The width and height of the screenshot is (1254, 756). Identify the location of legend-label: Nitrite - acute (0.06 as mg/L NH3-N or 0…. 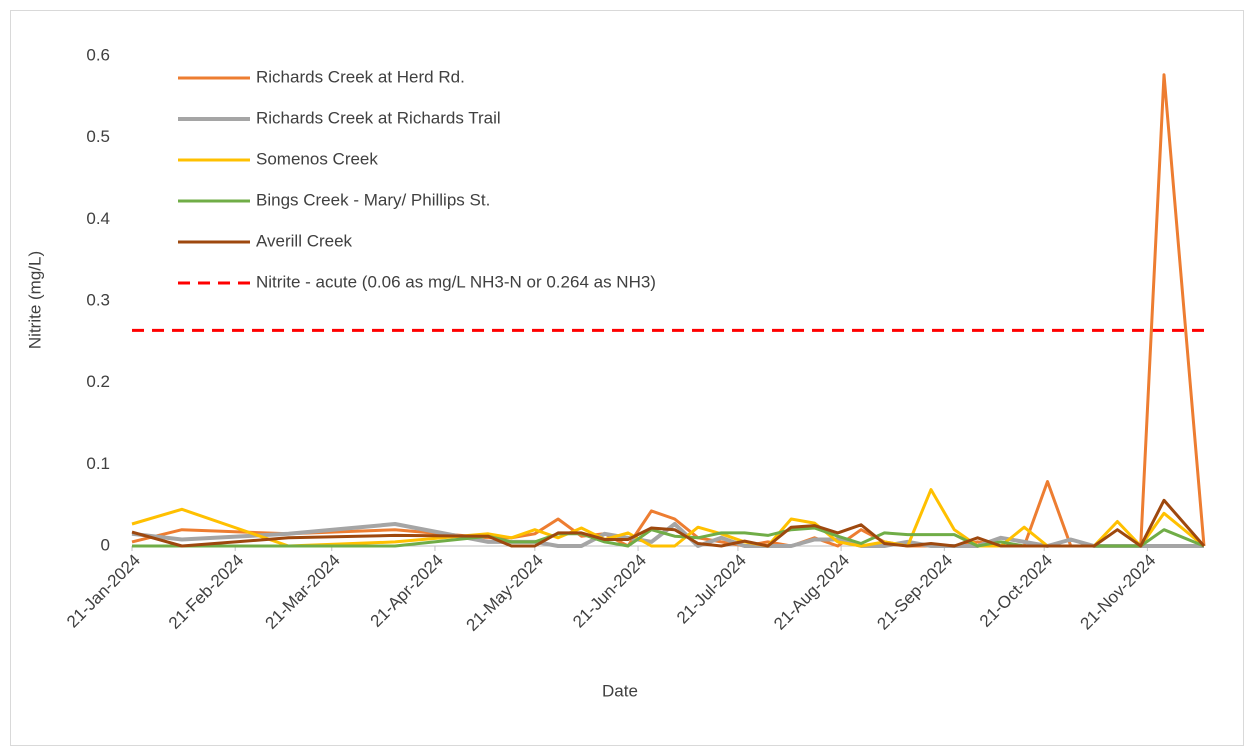
(456, 281).